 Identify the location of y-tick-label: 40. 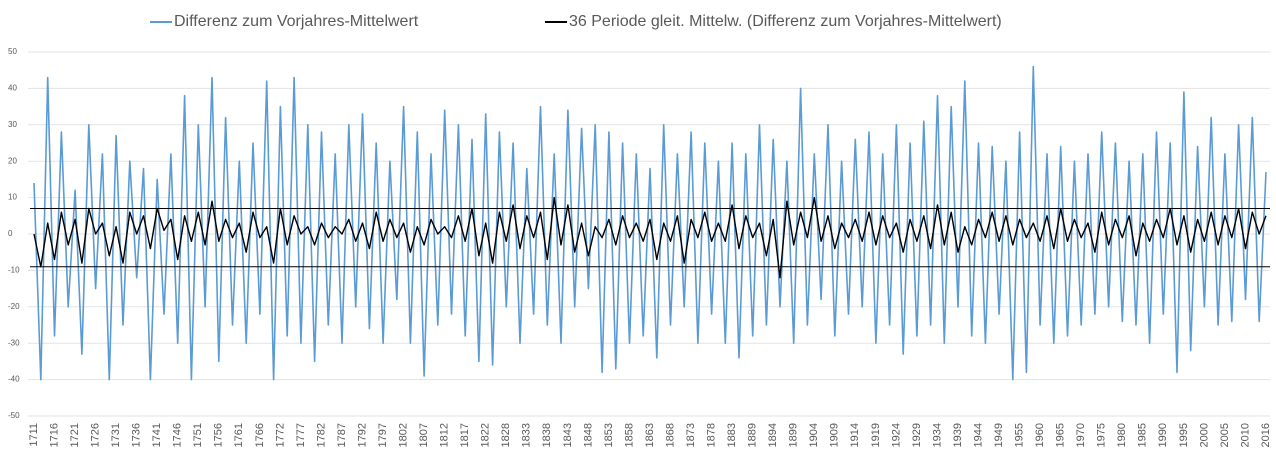
(12, 88).